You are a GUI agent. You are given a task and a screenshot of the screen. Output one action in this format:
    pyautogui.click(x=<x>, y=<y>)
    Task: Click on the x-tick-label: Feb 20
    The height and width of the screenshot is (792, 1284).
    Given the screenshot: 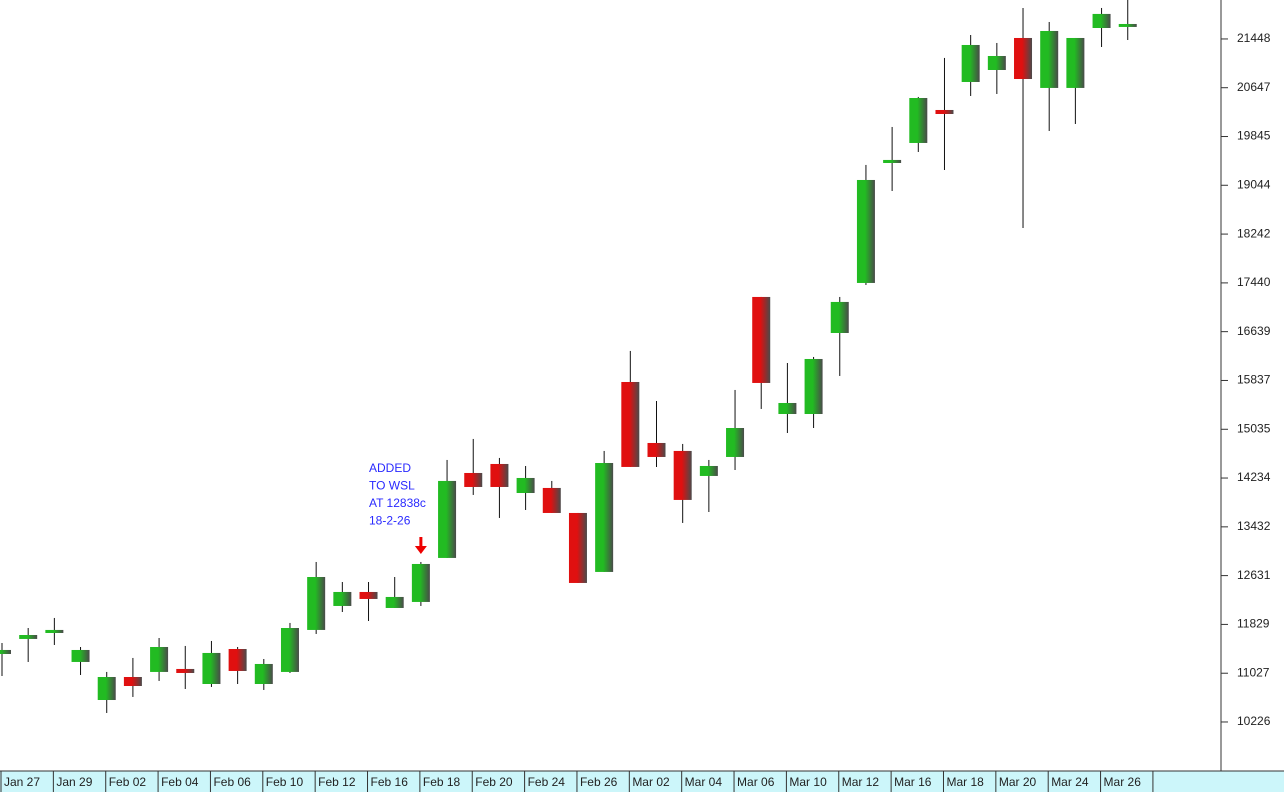 What is the action you would take?
    pyautogui.click(x=494, y=782)
    